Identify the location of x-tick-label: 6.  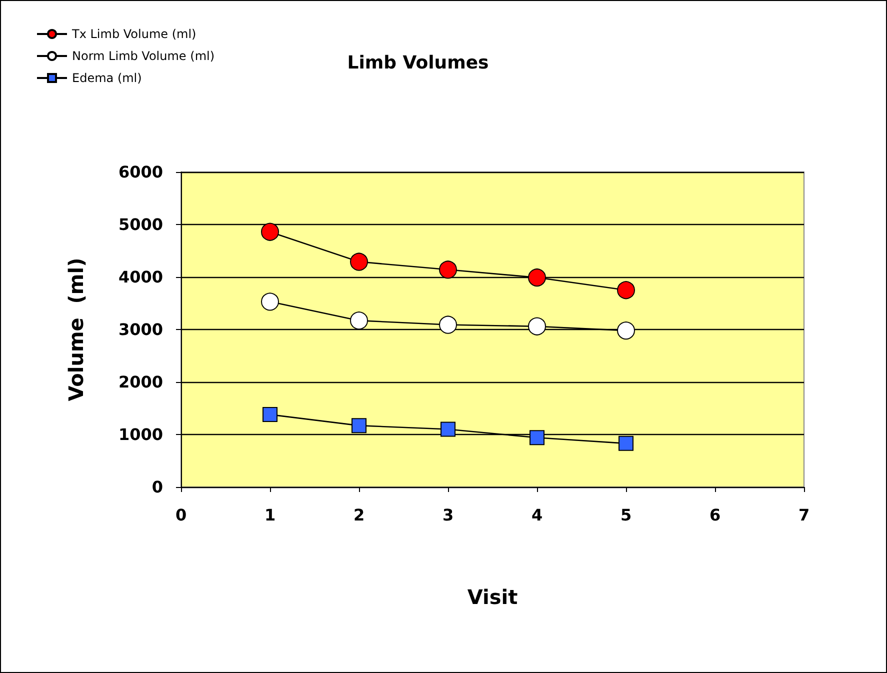
(715, 515).